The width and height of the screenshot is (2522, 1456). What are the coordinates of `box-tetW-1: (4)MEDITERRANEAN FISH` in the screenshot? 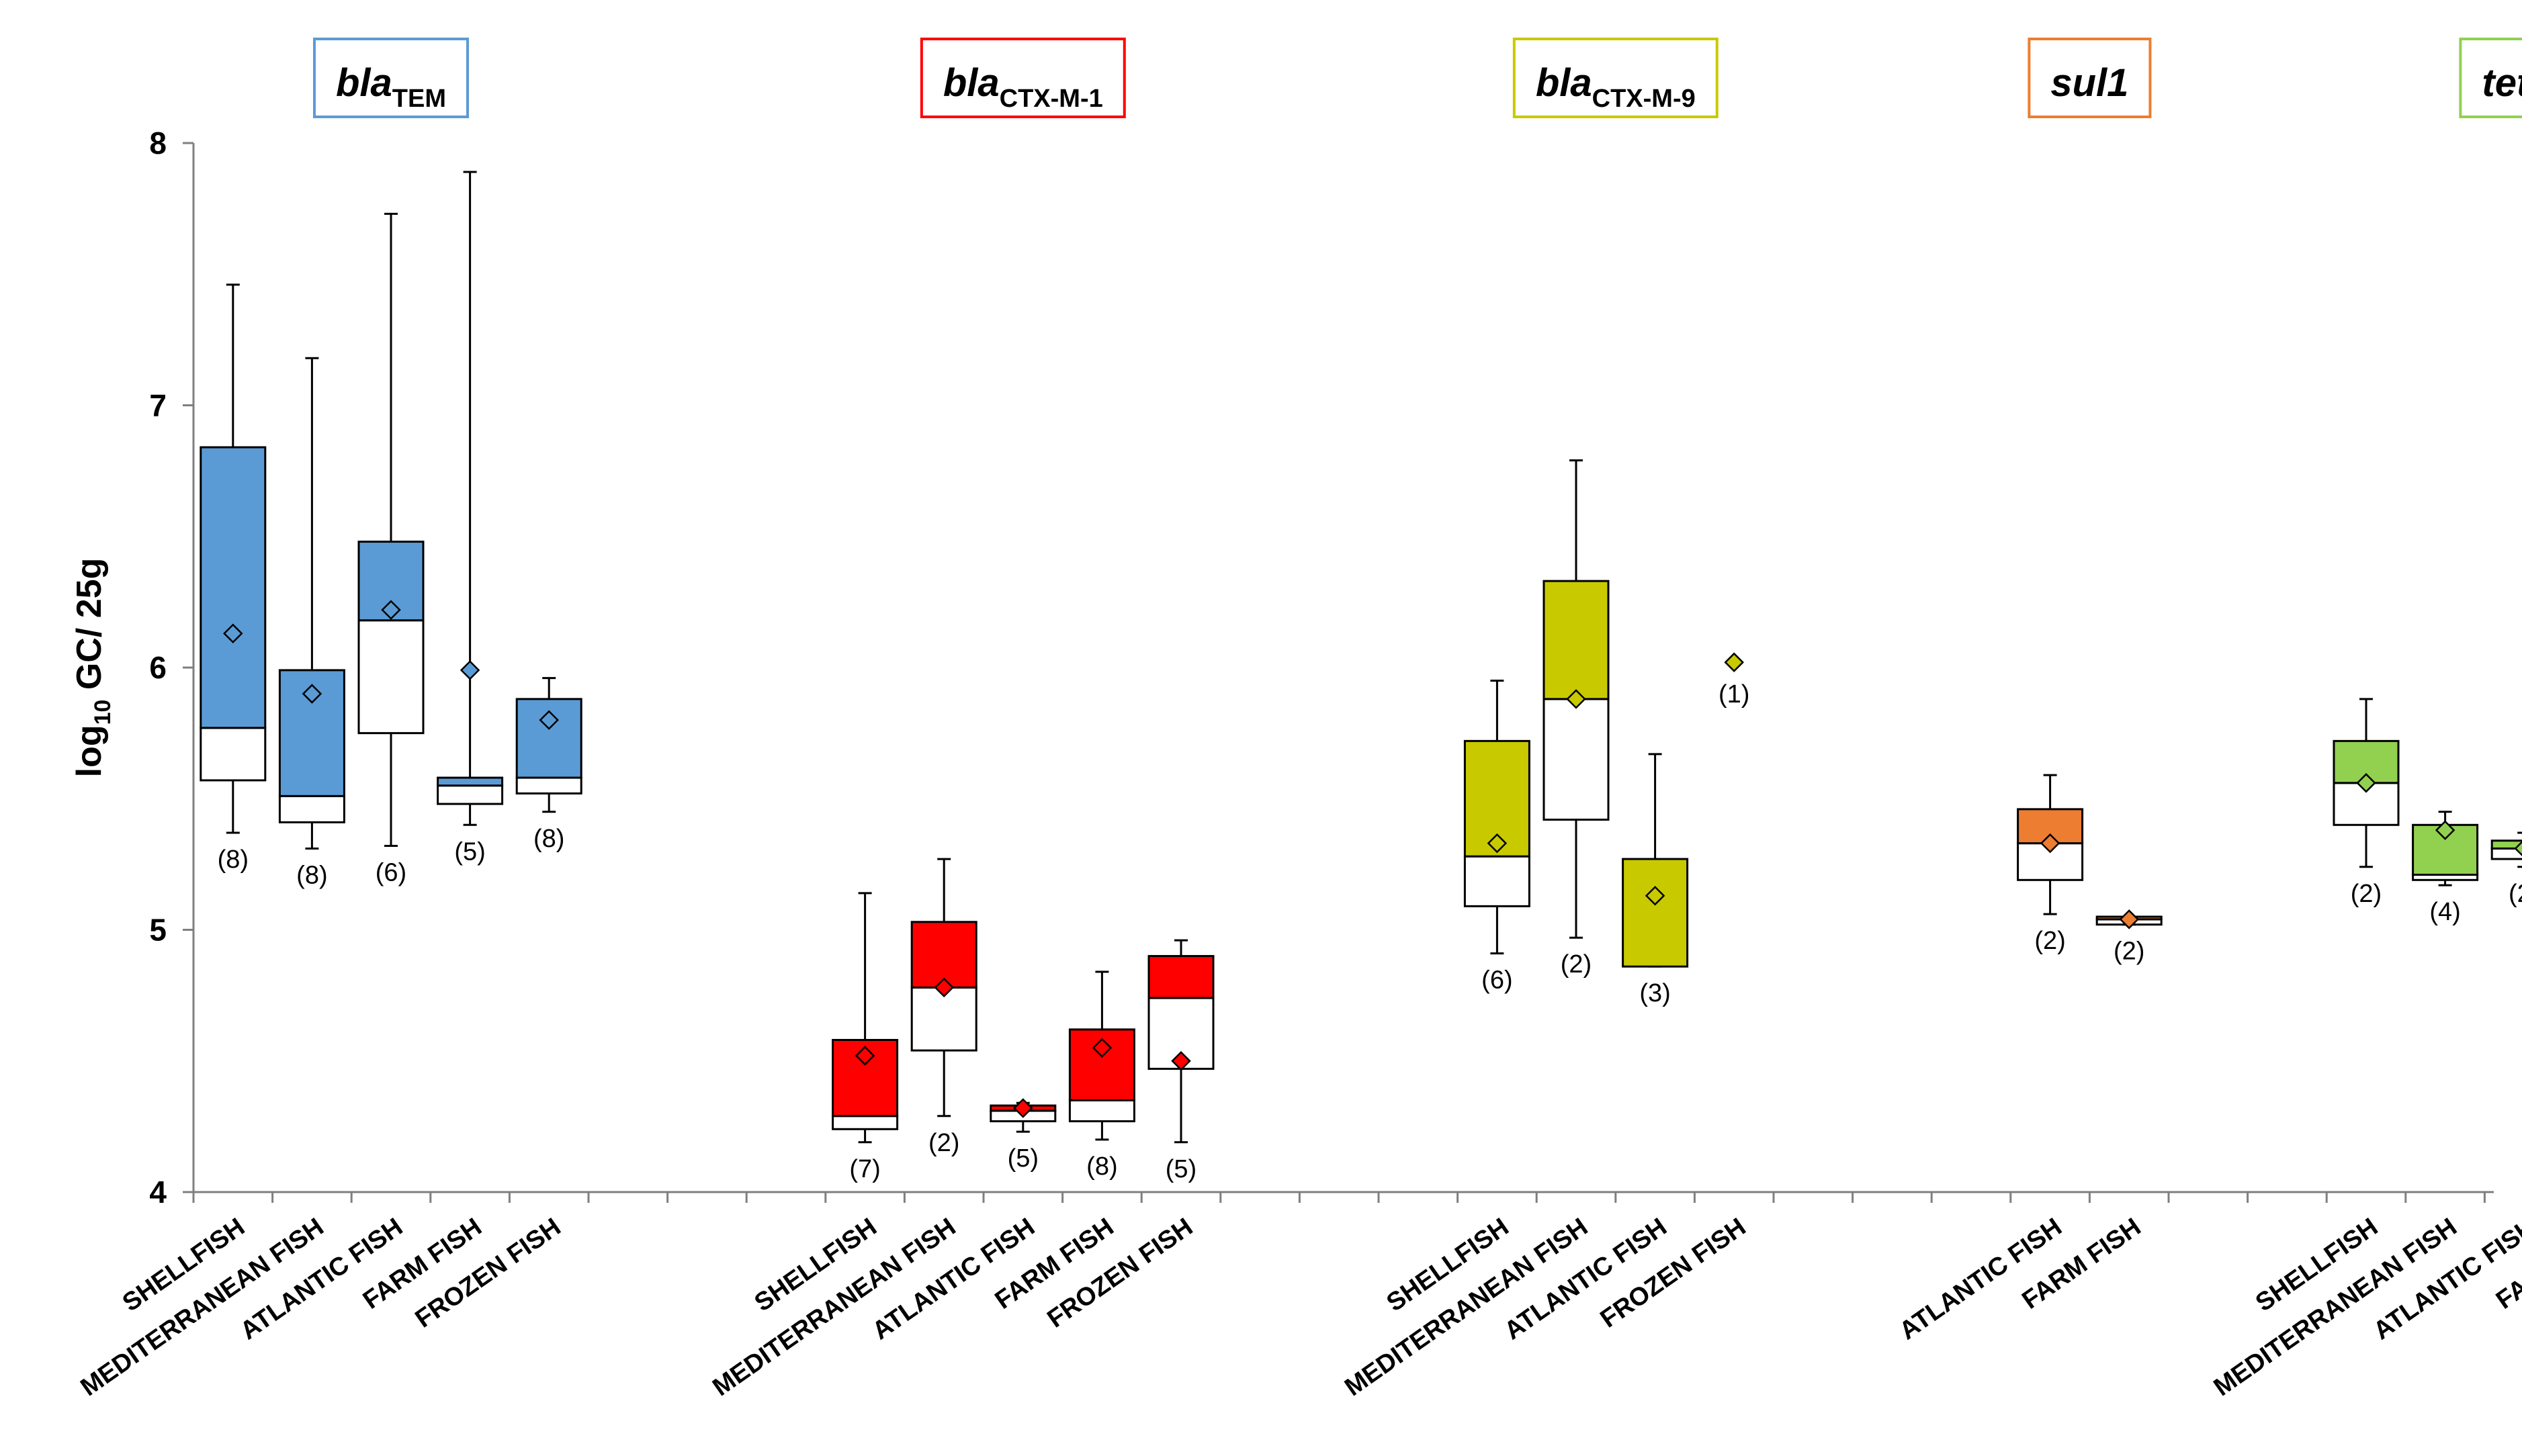 It's located at (2344, 1106).